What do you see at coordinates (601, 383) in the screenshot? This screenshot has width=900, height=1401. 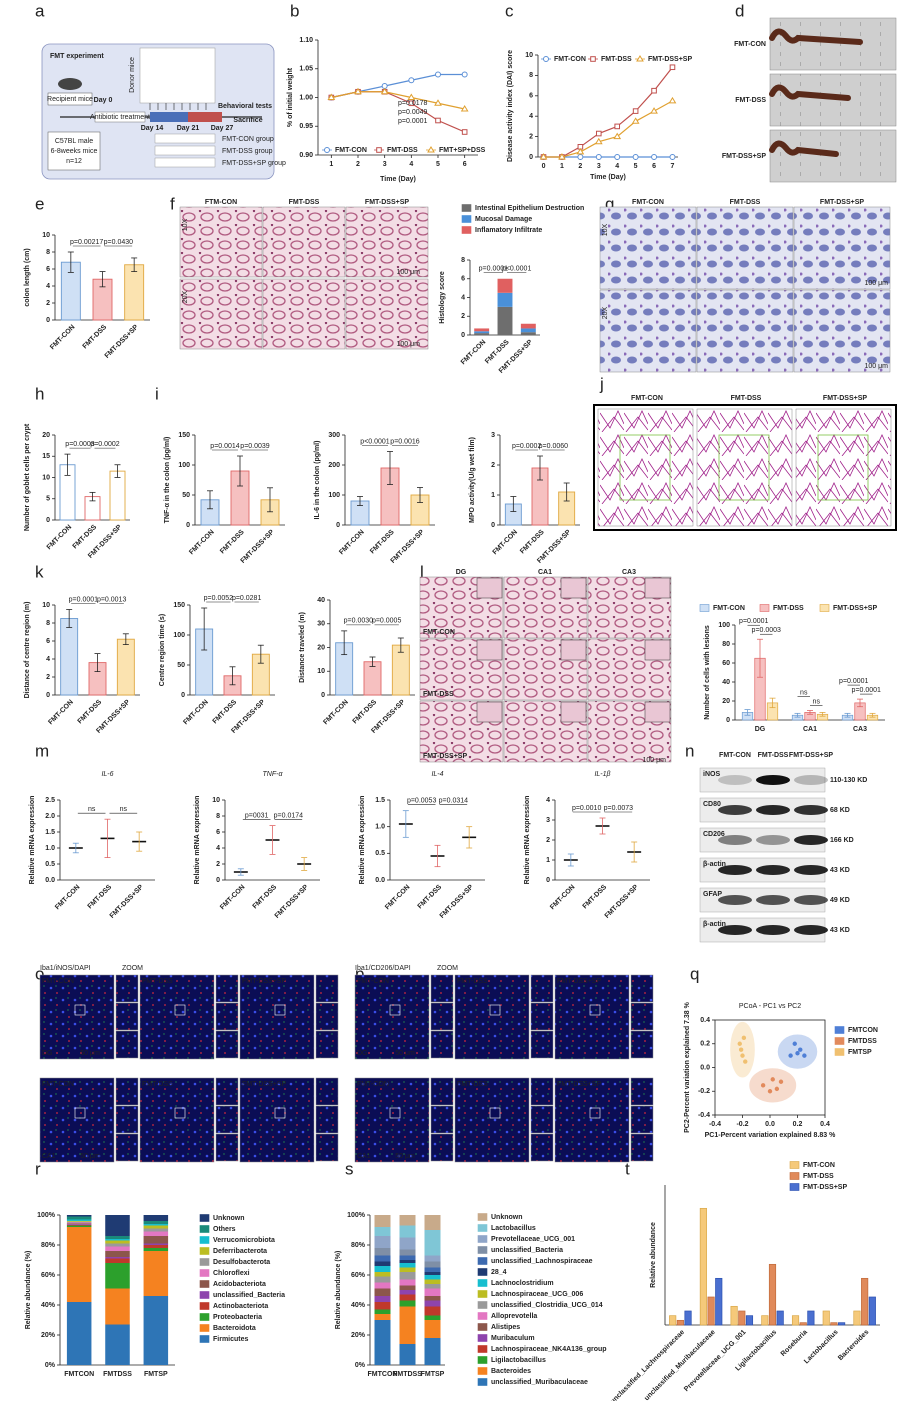 I see `panel-letter: j` at bounding box center [601, 383].